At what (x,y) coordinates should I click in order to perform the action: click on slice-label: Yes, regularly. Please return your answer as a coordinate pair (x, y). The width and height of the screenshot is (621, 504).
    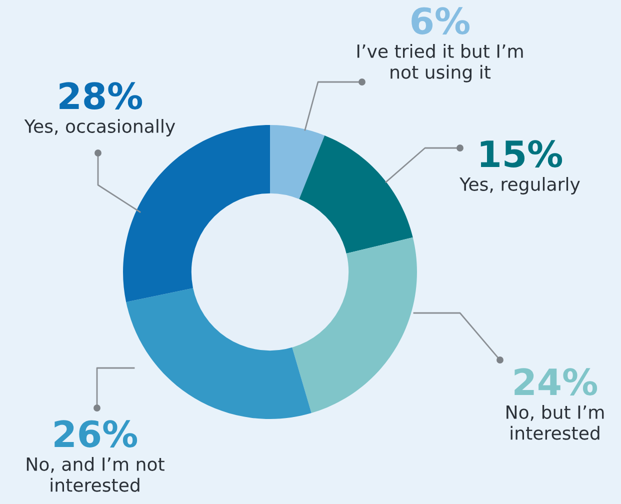
    Looking at the image, I should click on (520, 185).